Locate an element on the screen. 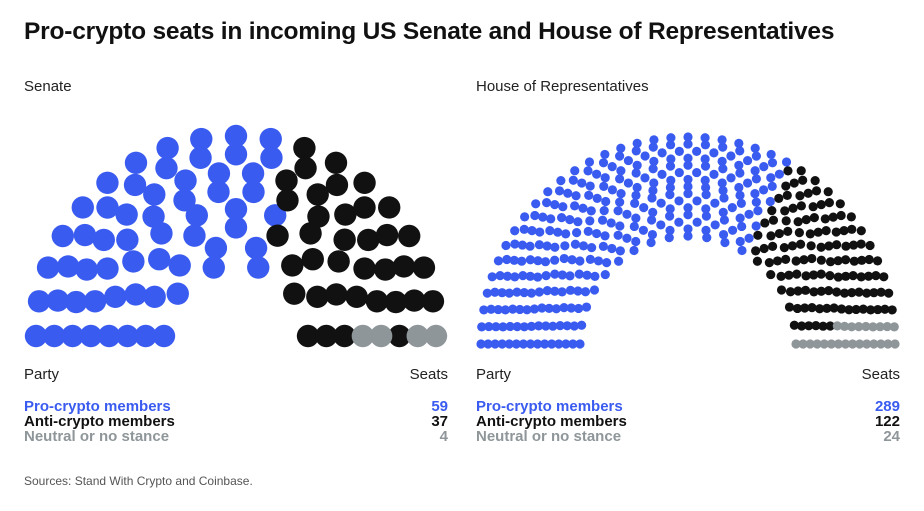  senate-anti-label: Anti-crypto members is located at coordinates (99, 421).